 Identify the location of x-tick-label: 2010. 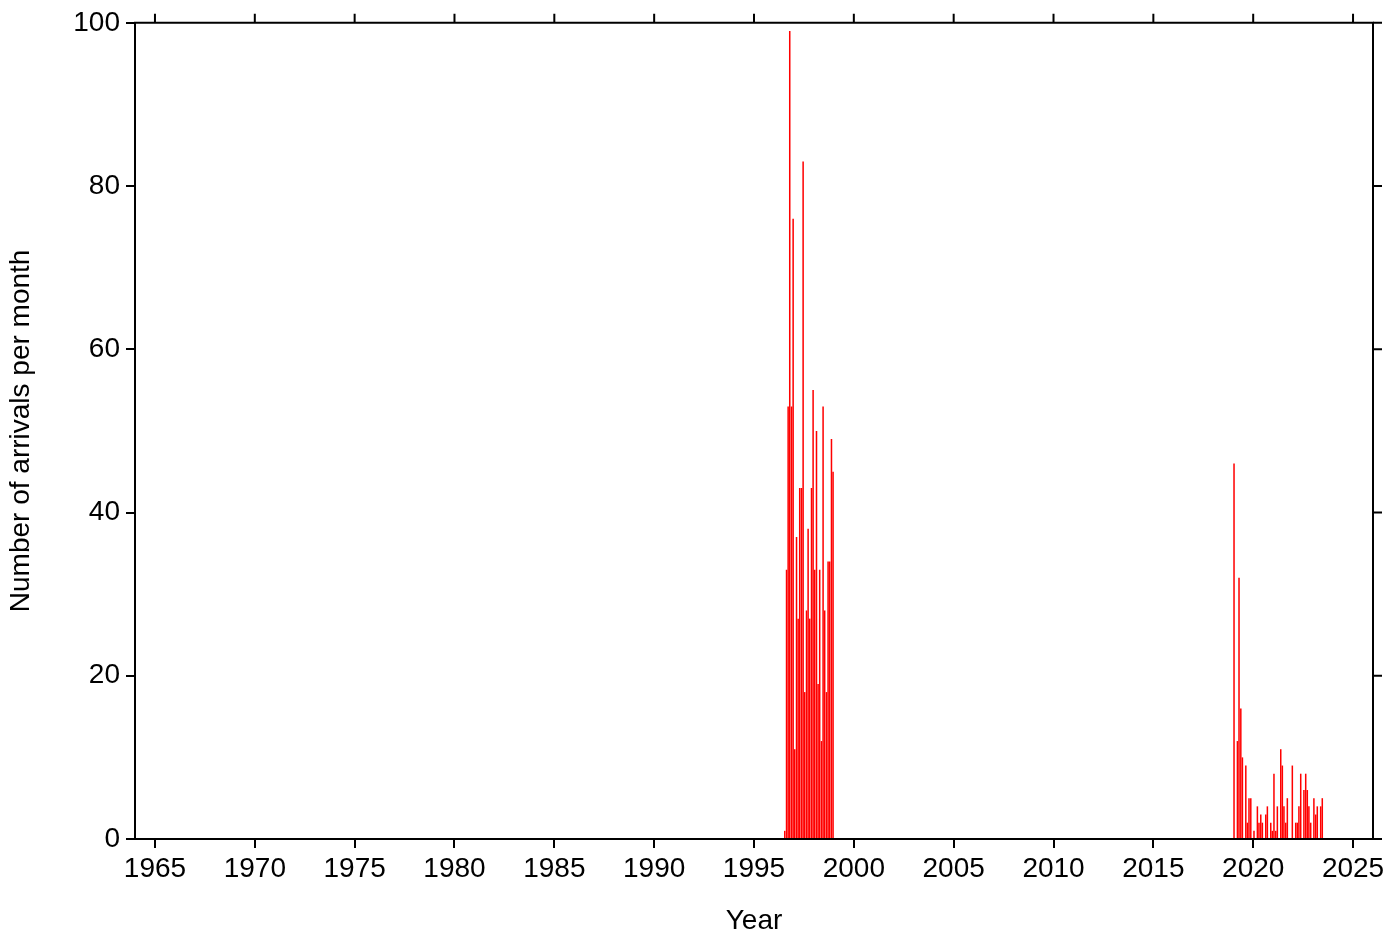
(1053, 867).